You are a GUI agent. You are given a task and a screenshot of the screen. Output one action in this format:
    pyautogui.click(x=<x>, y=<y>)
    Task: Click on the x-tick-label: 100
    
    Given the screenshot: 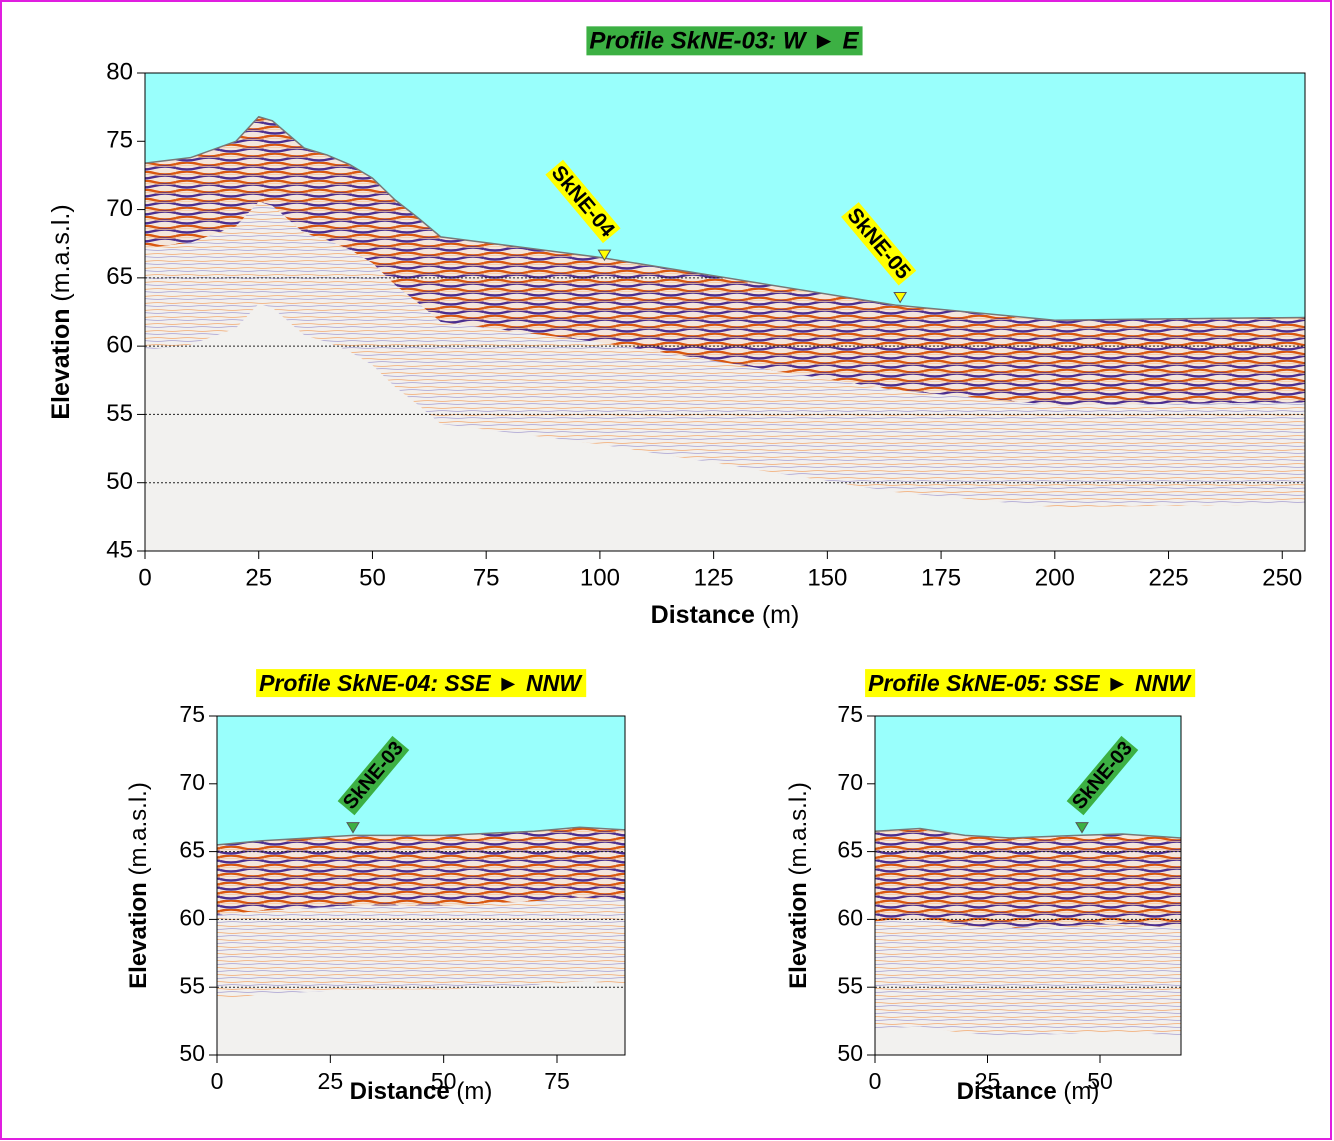 What is the action you would take?
    pyautogui.click(x=600, y=577)
    